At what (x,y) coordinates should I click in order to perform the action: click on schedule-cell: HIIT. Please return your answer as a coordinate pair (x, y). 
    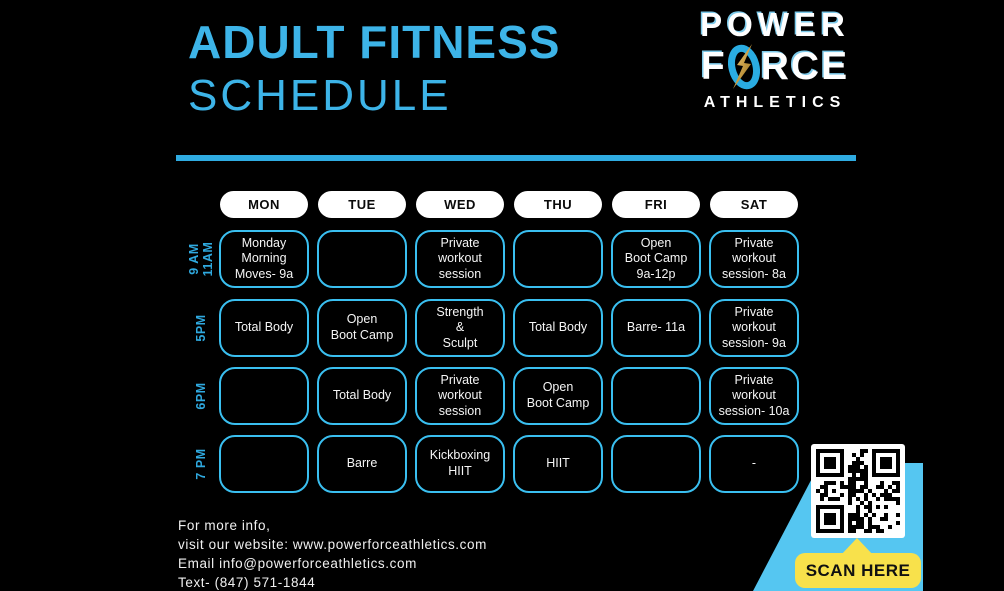
    Looking at the image, I should click on (558, 464).